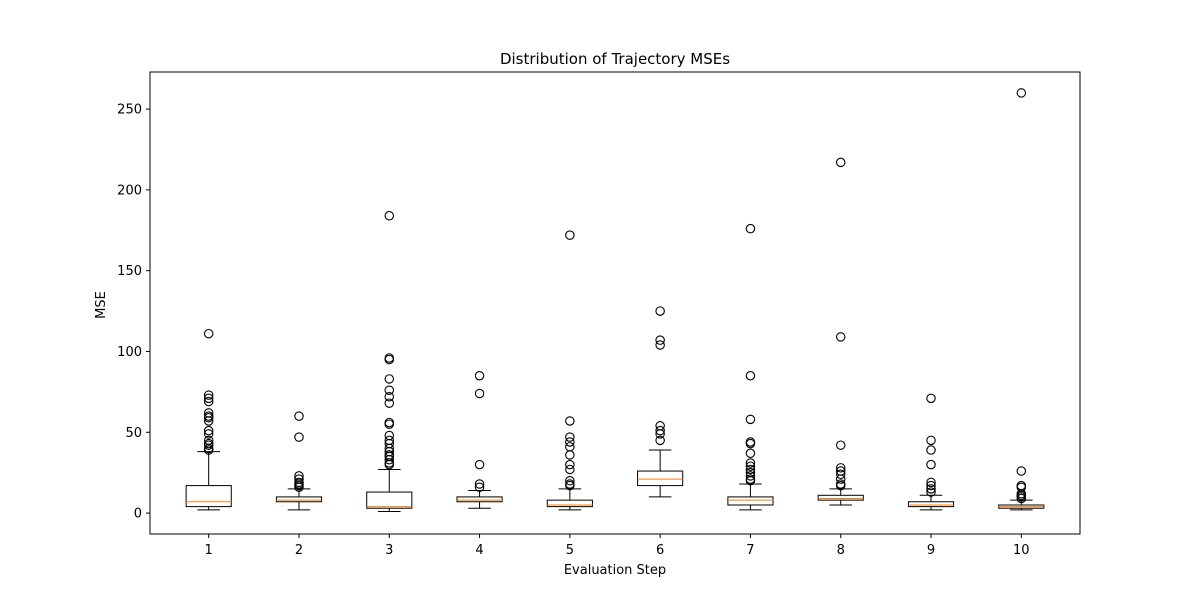 The height and width of the screenshot is (600, 1200). Describe the element at coordinates (129, 110) in the screenshot. I see `y-tick-label: 250` at that location.